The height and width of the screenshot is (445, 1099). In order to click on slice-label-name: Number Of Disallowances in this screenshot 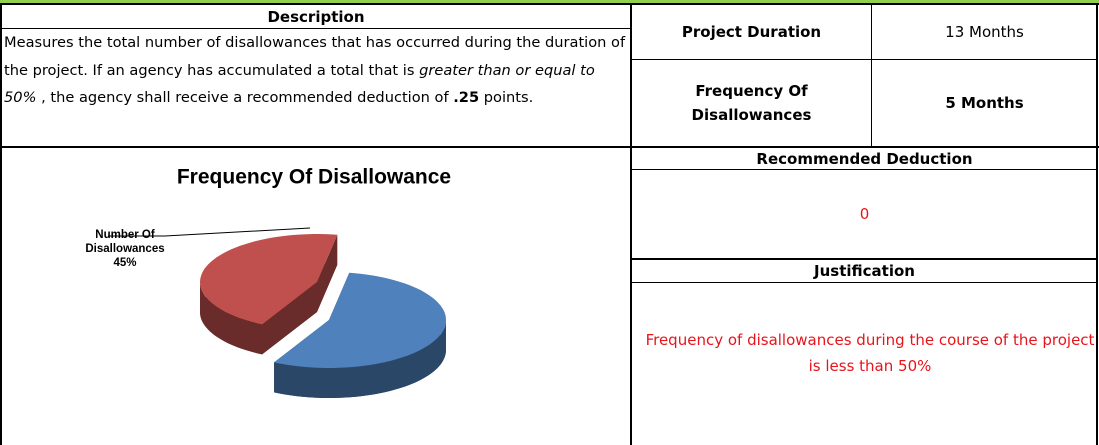, I will do `click(125, 242)`.